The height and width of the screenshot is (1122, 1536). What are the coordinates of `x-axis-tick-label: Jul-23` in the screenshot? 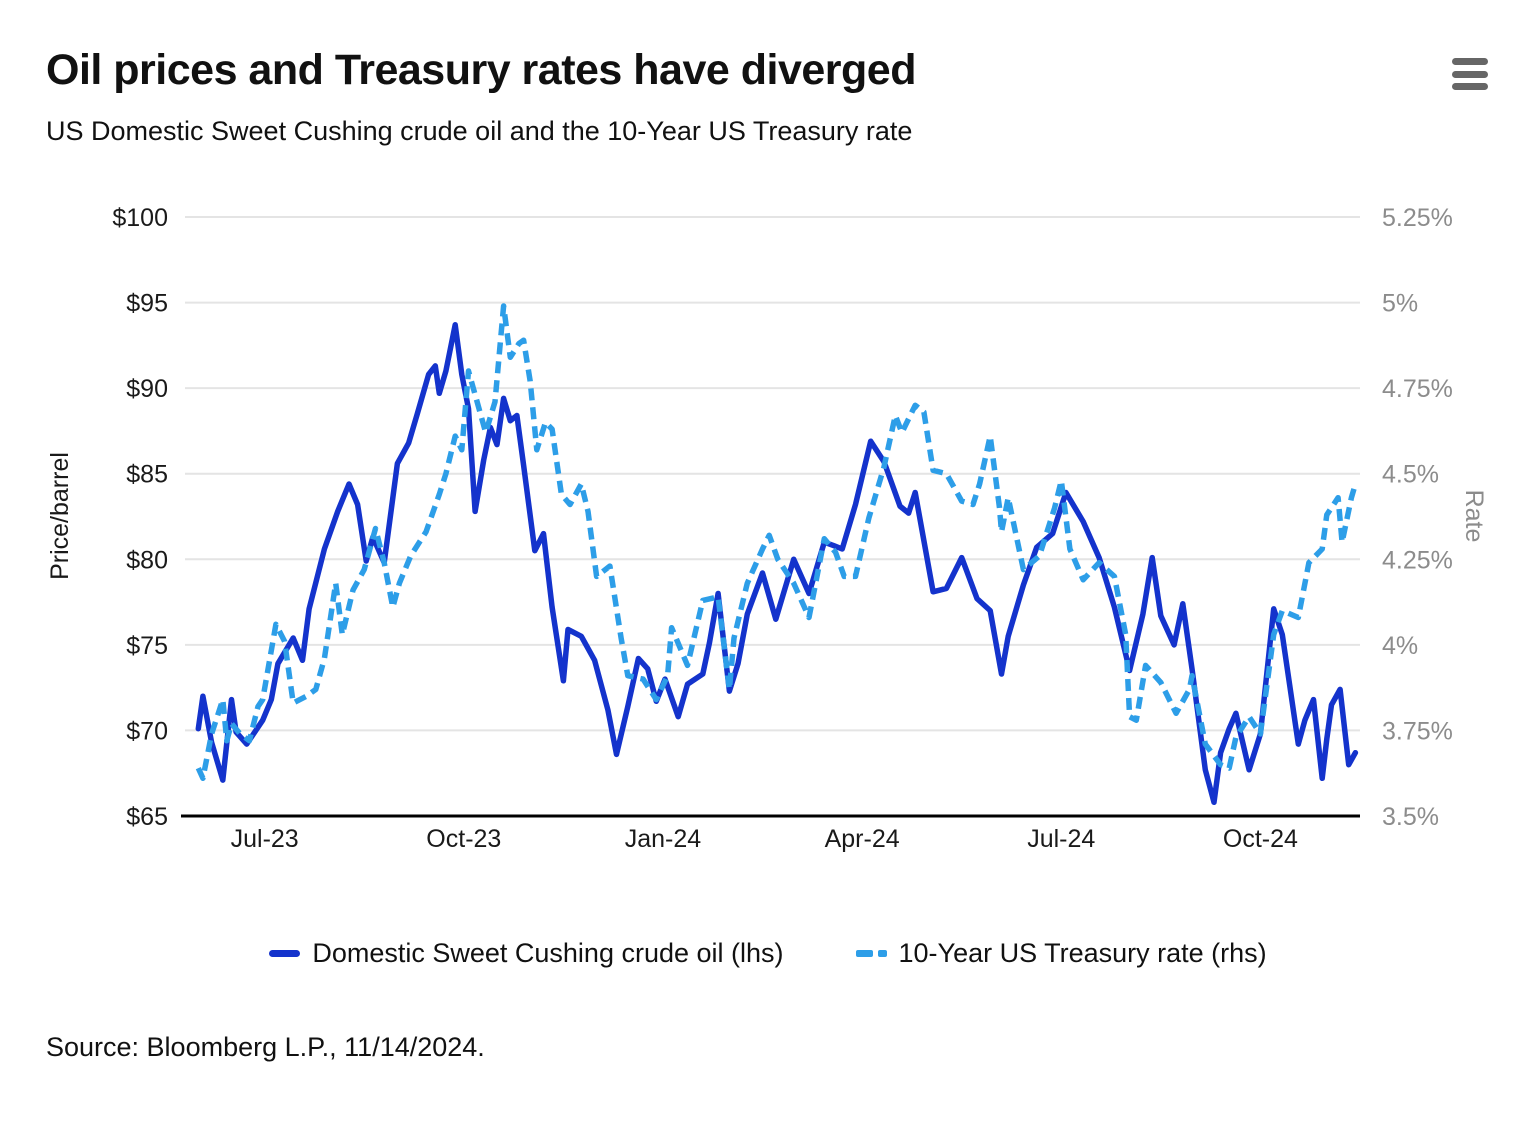 It's located at (265, 839).